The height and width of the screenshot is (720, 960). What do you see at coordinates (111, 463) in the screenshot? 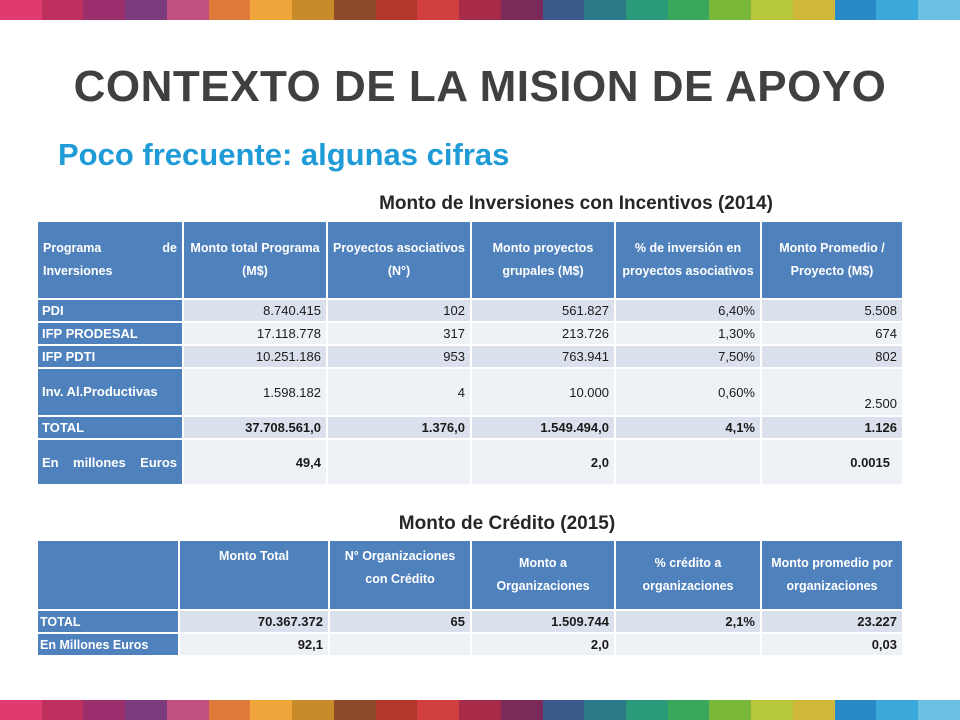
I see `row-label: En millones Euros` at bounding box center [111, 463].